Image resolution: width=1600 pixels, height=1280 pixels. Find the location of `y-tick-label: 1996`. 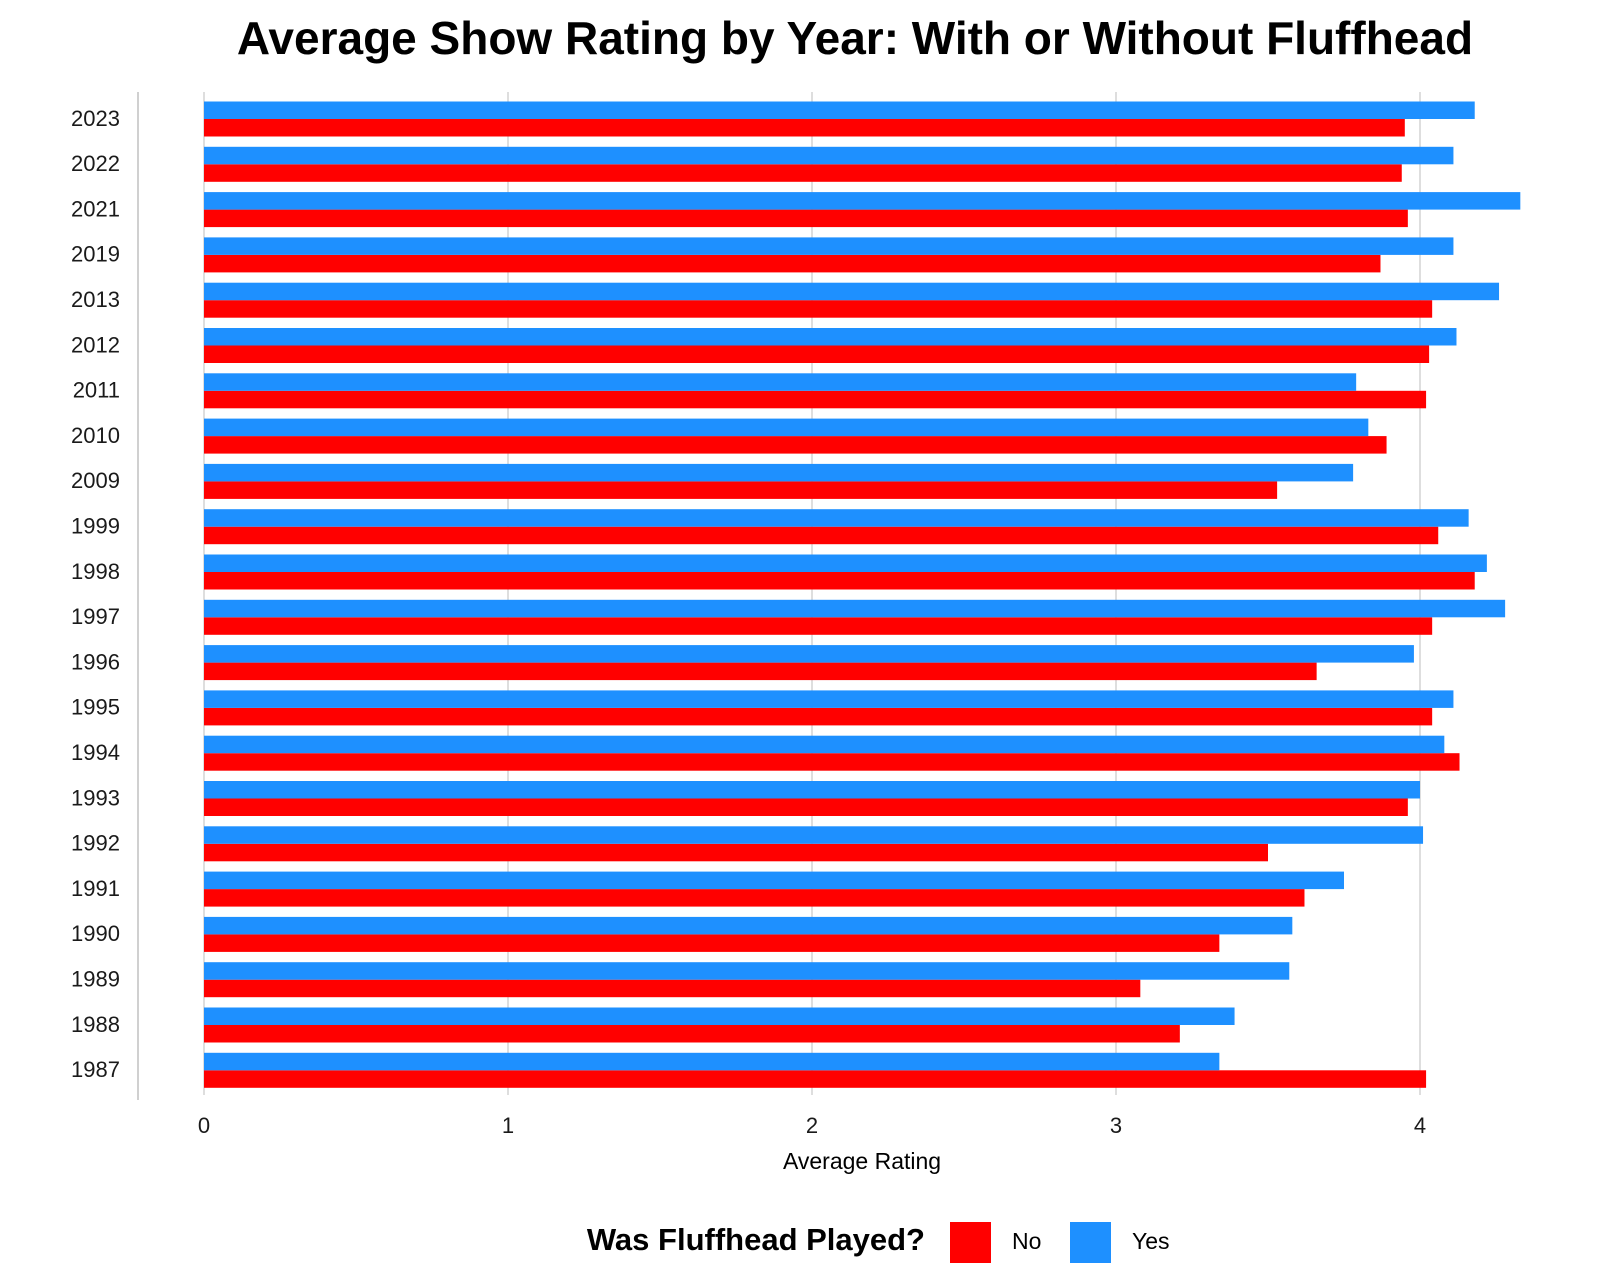

y-tick-label: 1996 is located at coordinates (95, 661).